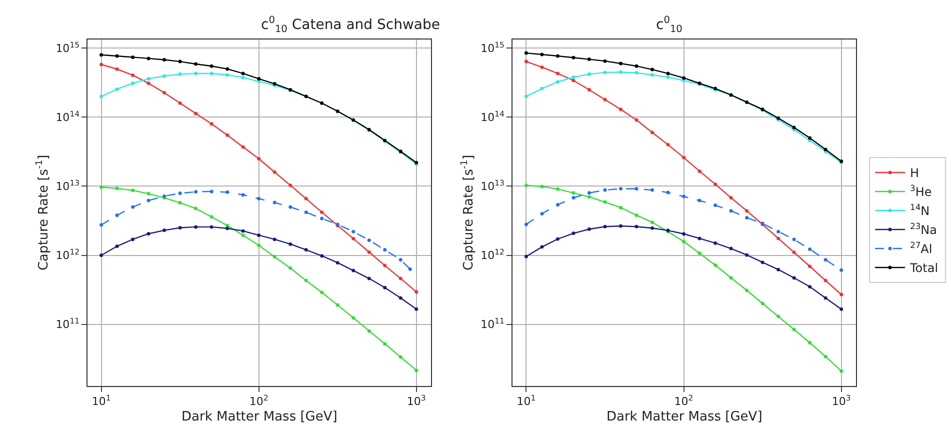 The height and width of the screenshot is (440, 951). I want to click on y-tick-label: 10$^{15}$, so click(492, 48).